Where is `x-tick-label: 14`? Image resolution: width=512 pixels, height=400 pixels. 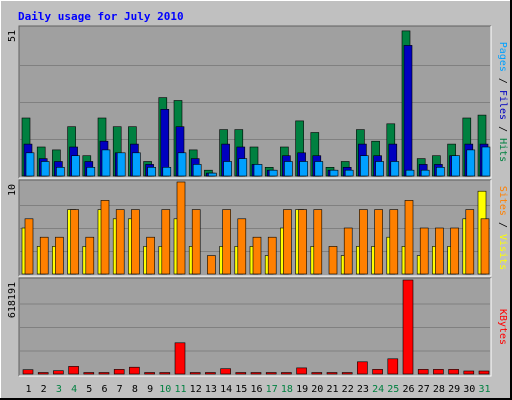 x-tick-label: 14 is located at coordinates (226, 389).